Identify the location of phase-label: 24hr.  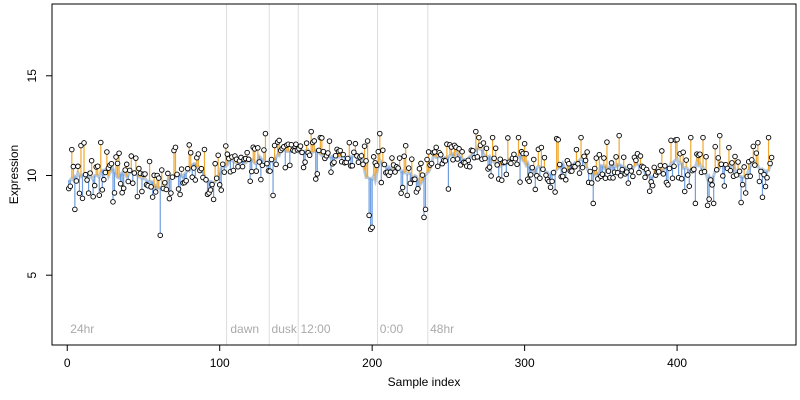
(82, 329).